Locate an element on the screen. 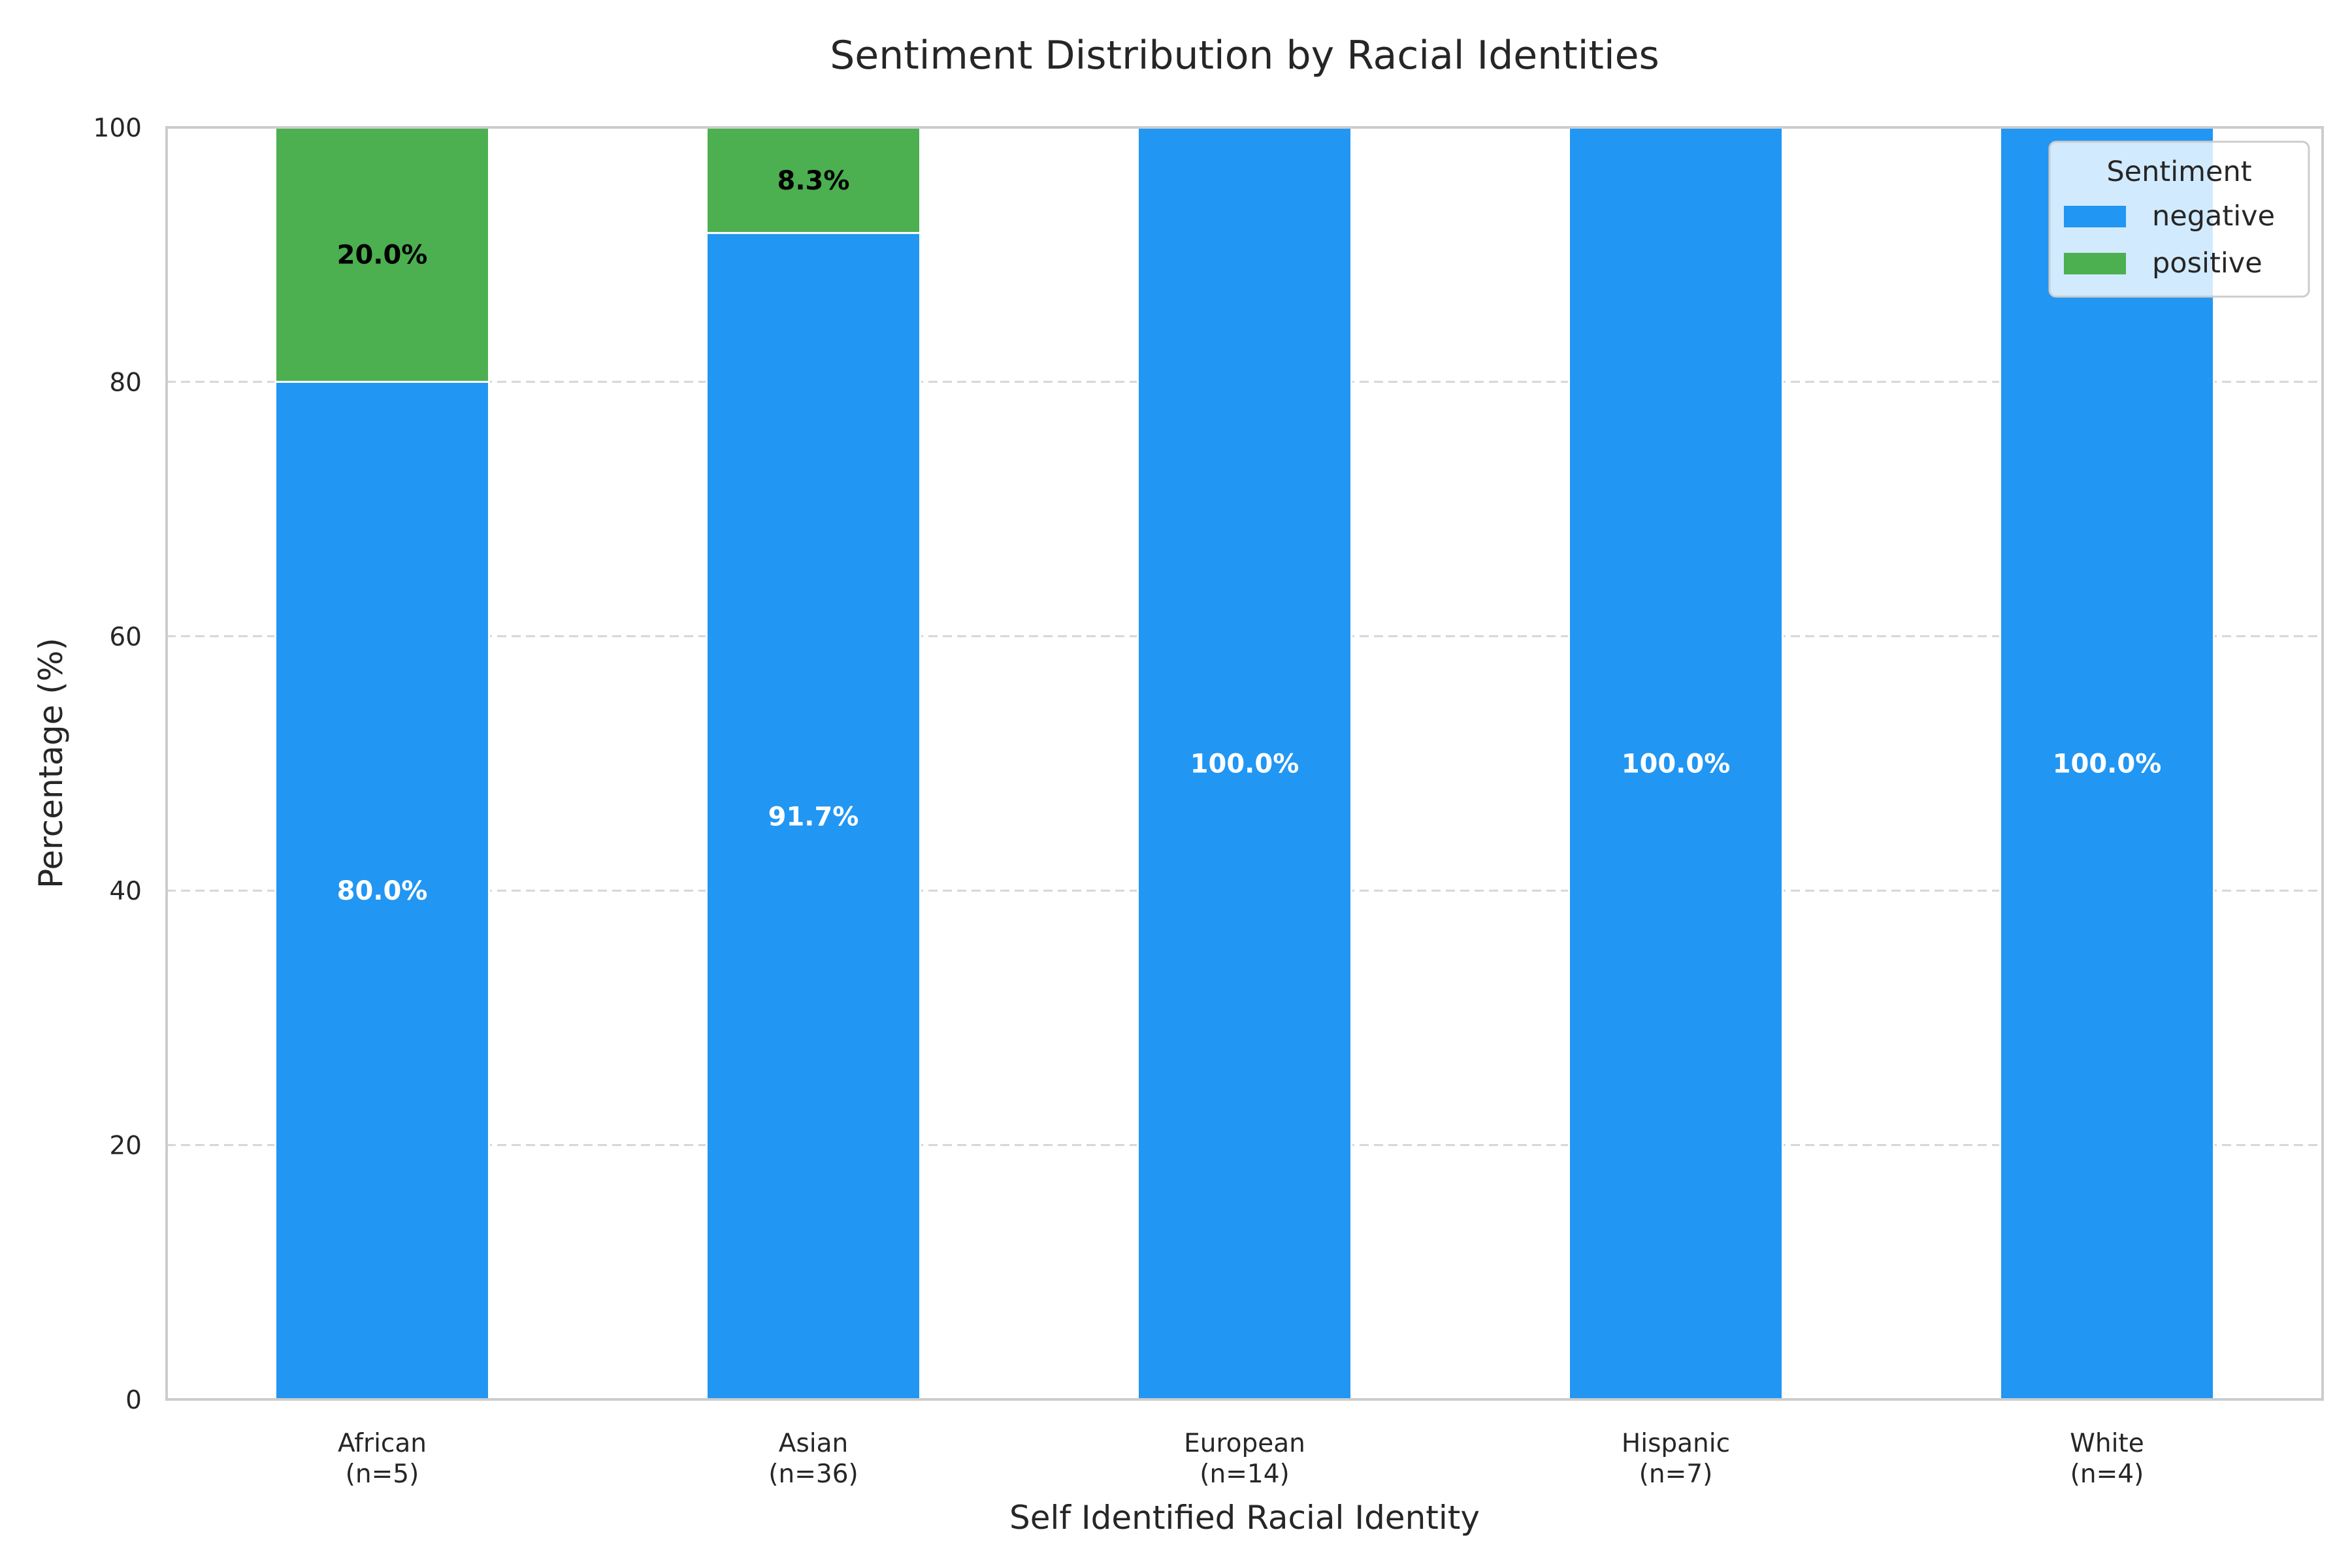  bar-value-label: 91.7% is located at coordinates (813, 817).